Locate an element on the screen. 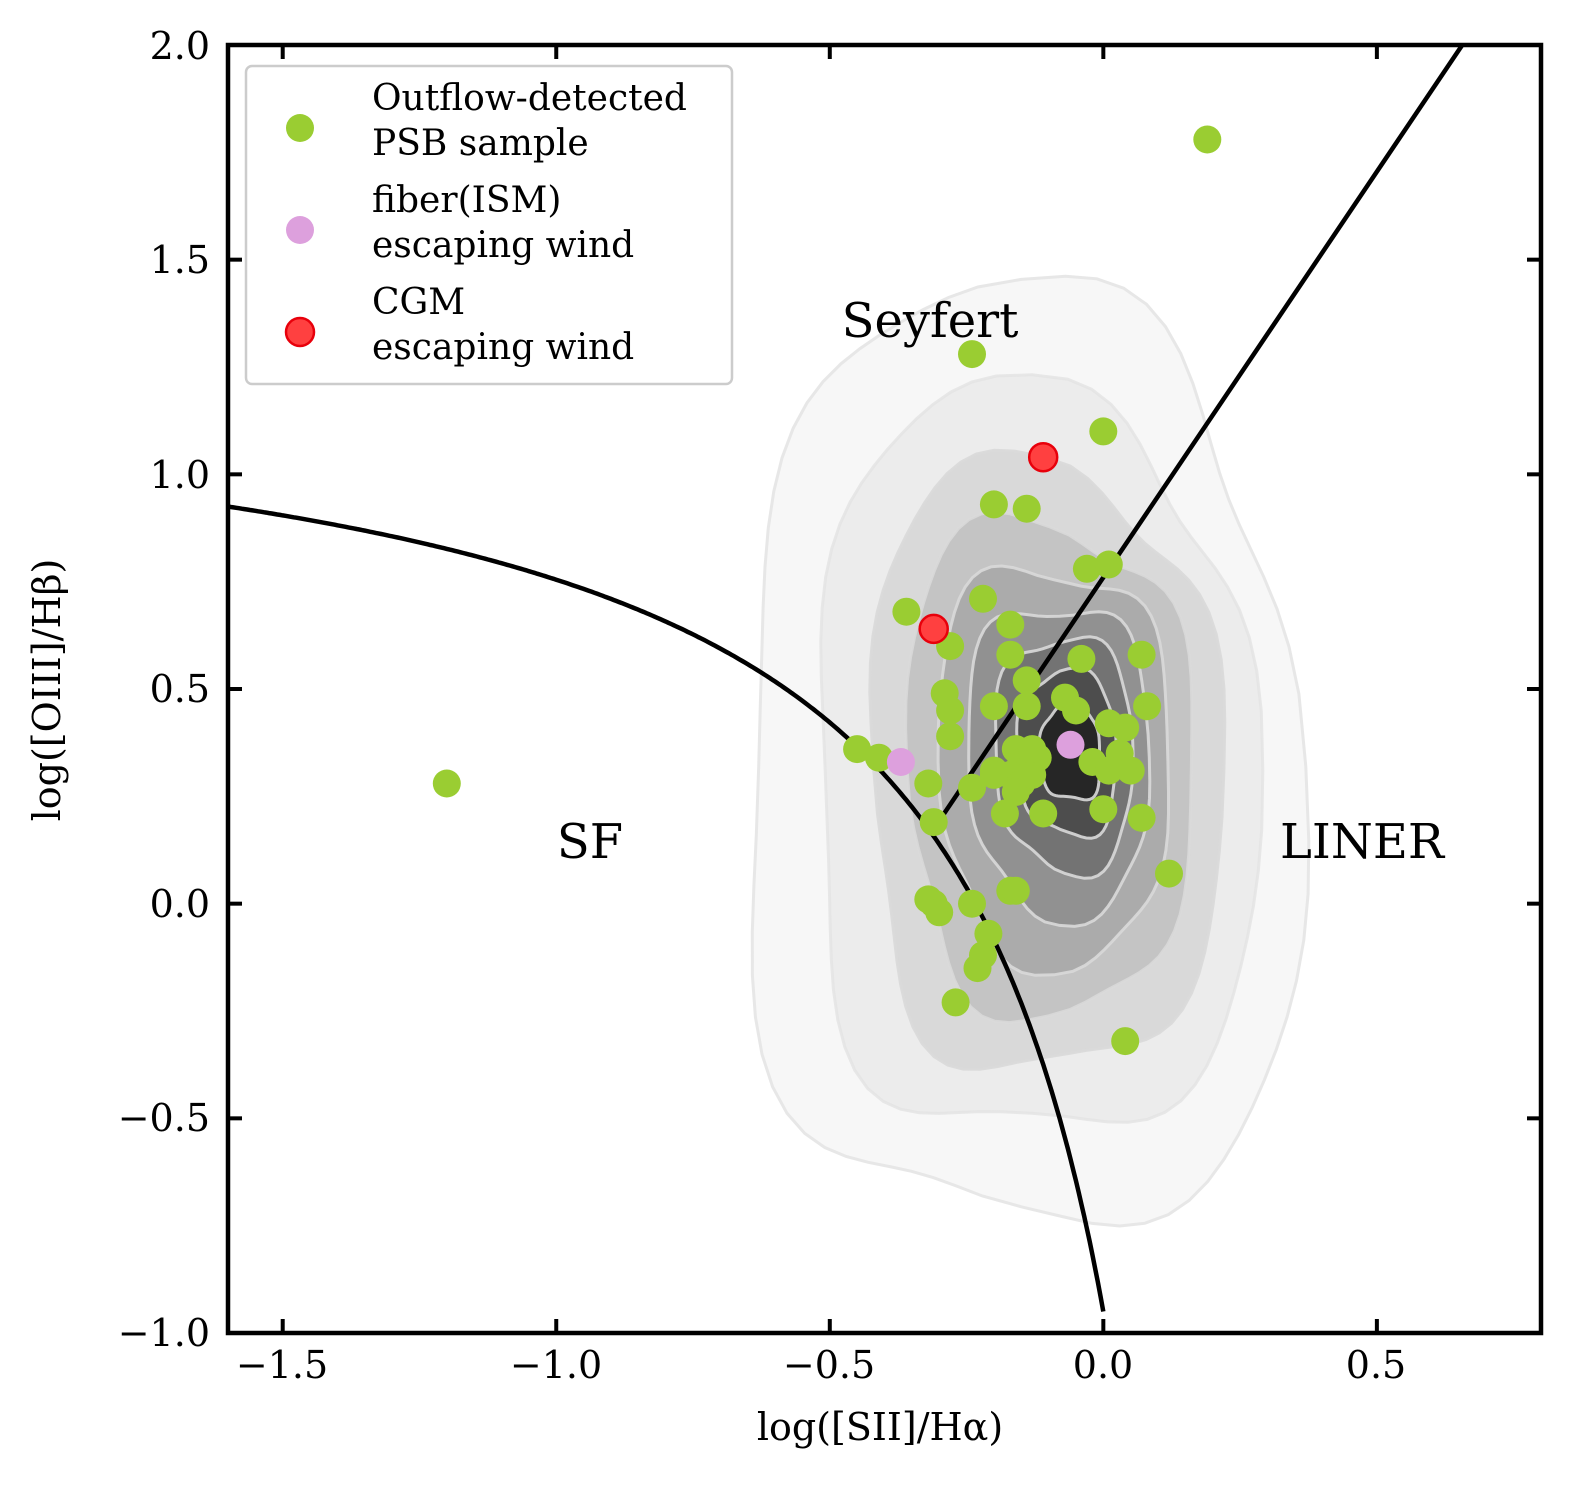  y-tick-label: −1.0 is located at coordinates (164, 1333).